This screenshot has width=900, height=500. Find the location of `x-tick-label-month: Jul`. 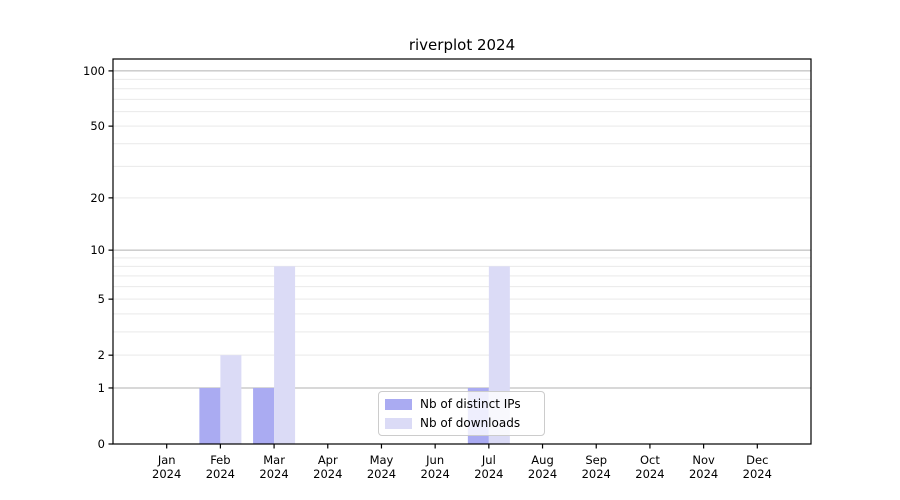

x-tick-label-month: Jul is located at coordinates (488, 460).